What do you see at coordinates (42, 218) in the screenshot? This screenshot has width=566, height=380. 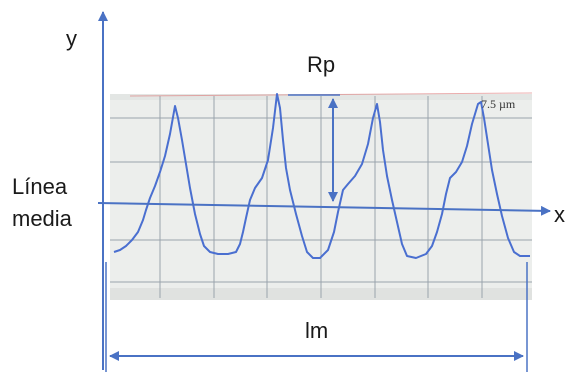 I see `mean-line-label-line2: media` at bounding box center [42, 218].